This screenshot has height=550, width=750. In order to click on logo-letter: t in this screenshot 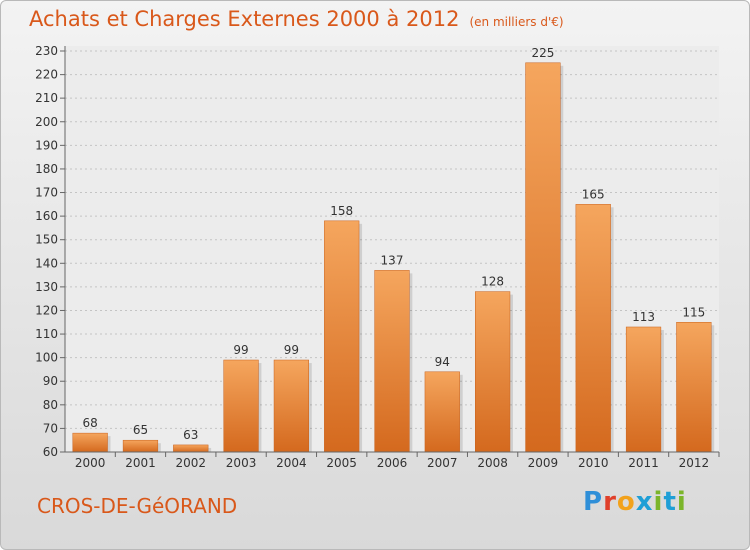, I will do `click(670, 502)`.